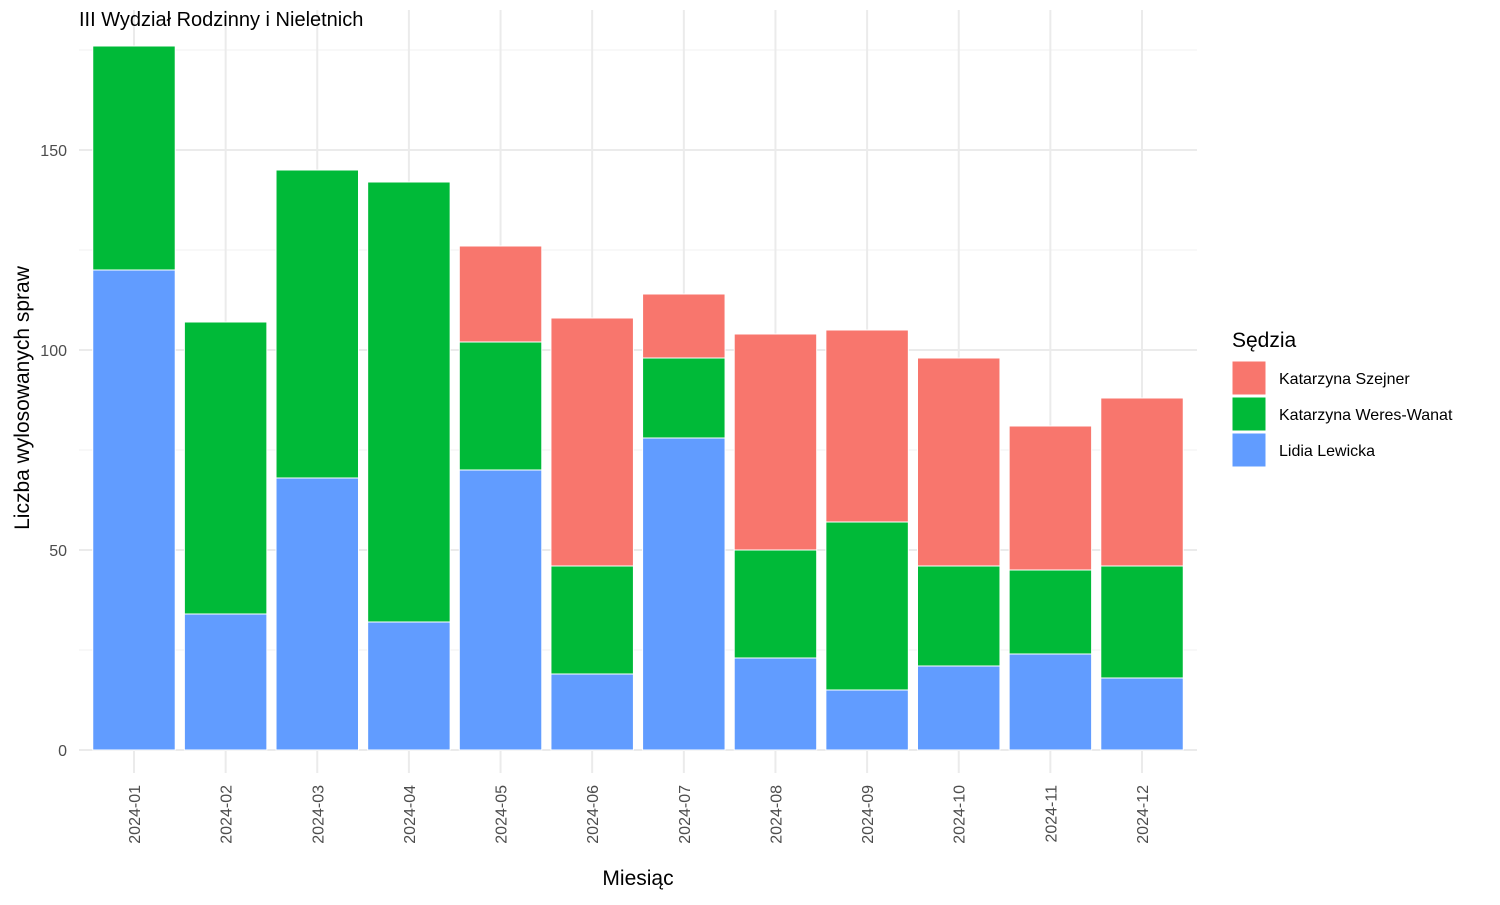  What do you see at coordinates (1327, 451) in the screenshot?
I see `legend-label: Lidia Lewicka` at bounding box center [1327, 451].